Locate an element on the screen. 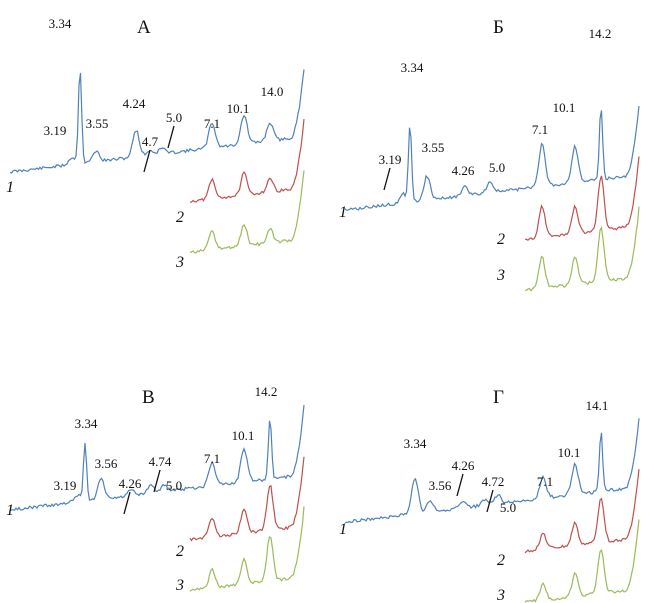 This screenshot has width=650, height=603. peak-label: 4.7 is located at coordinates (150, 141).